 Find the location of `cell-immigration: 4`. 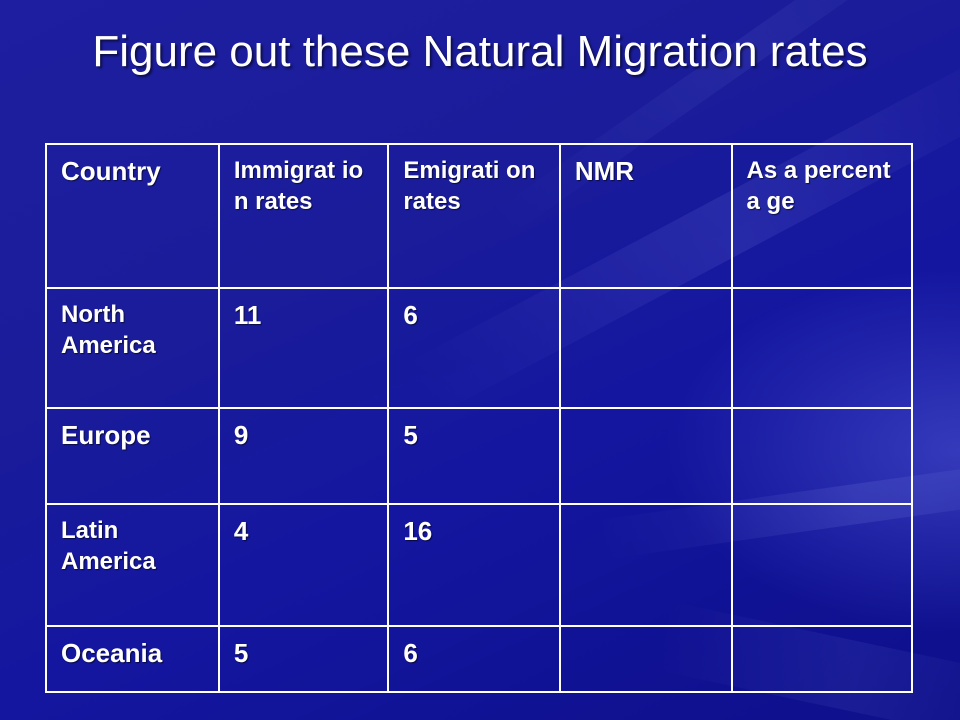

cell-immigration: 4 is located at coordinates (303, 565).